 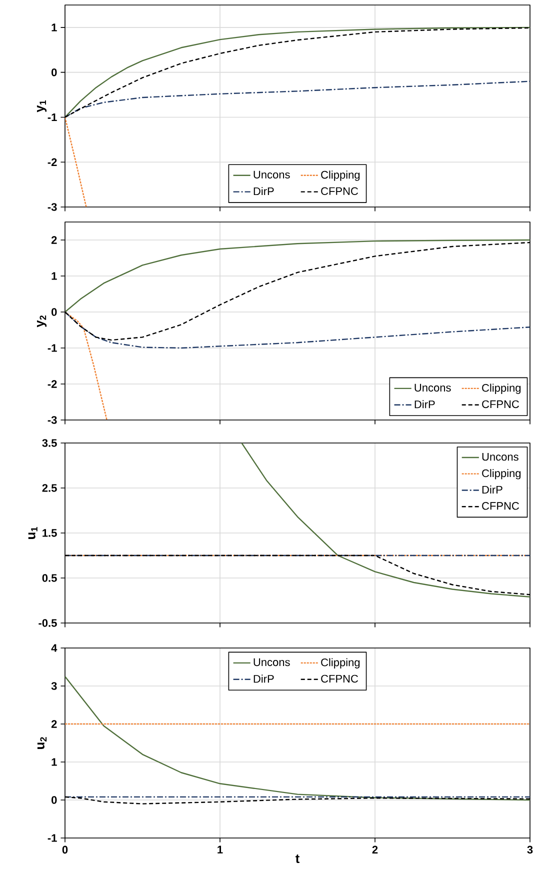 I want to click on y-tick-label: 3, so click(x=54, y=686).